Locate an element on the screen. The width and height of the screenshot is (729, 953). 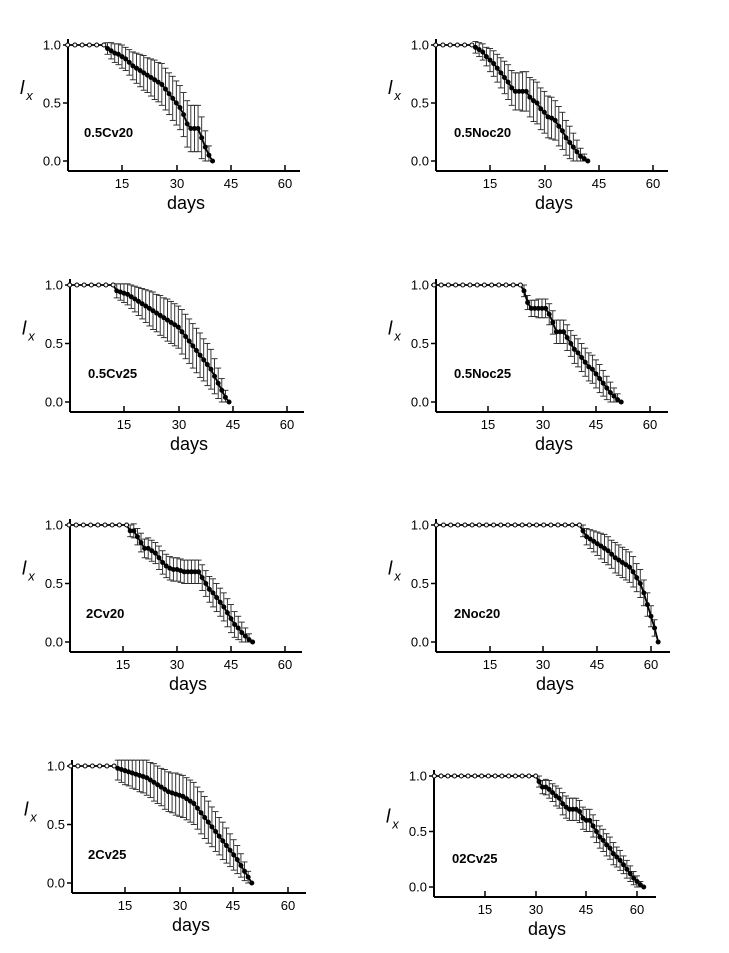
panel-label: 0.5Cv20 is located at coordinates (108, 132).